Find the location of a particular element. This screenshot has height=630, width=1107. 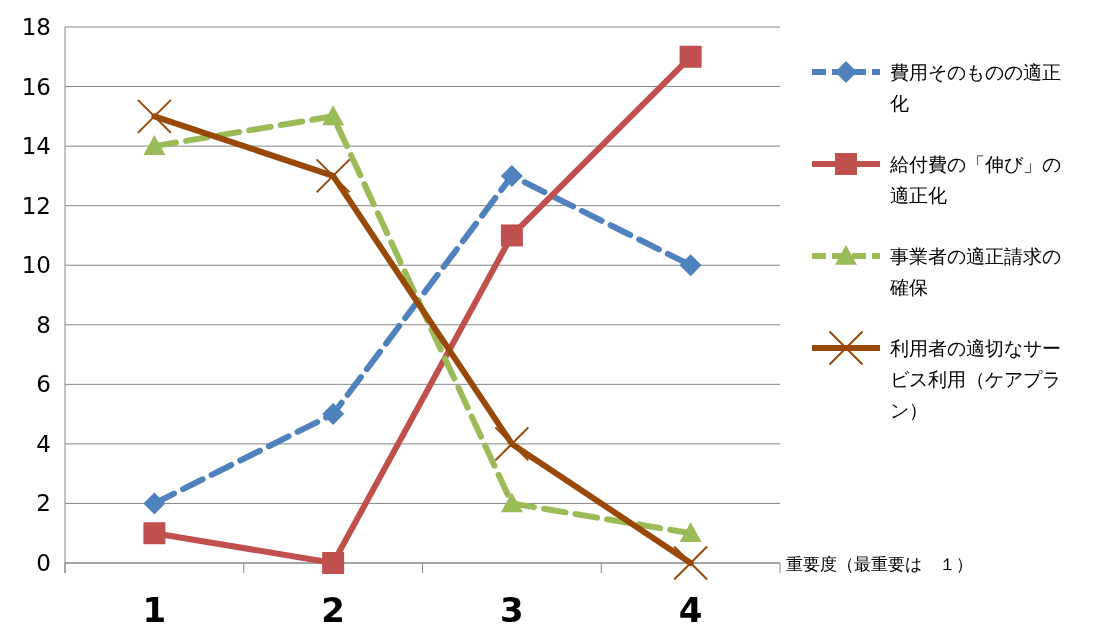

y-tick-label: 2 is located at coordinates (43, 503).